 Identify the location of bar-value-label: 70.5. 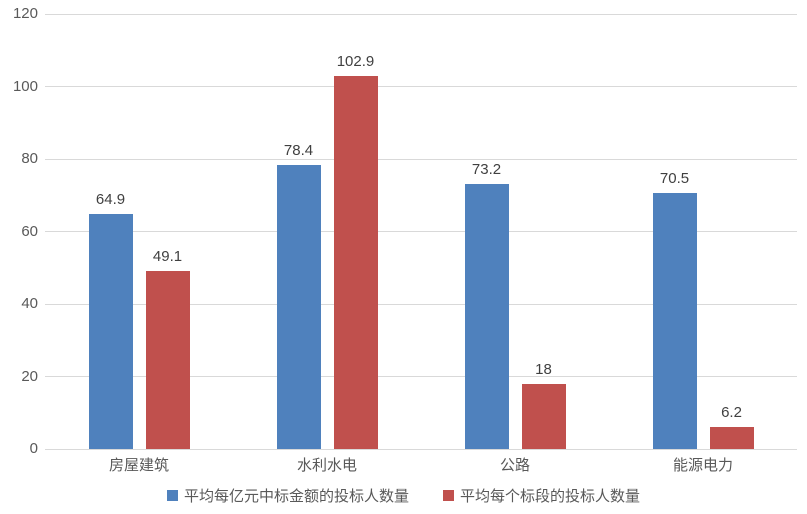
(674, 179).